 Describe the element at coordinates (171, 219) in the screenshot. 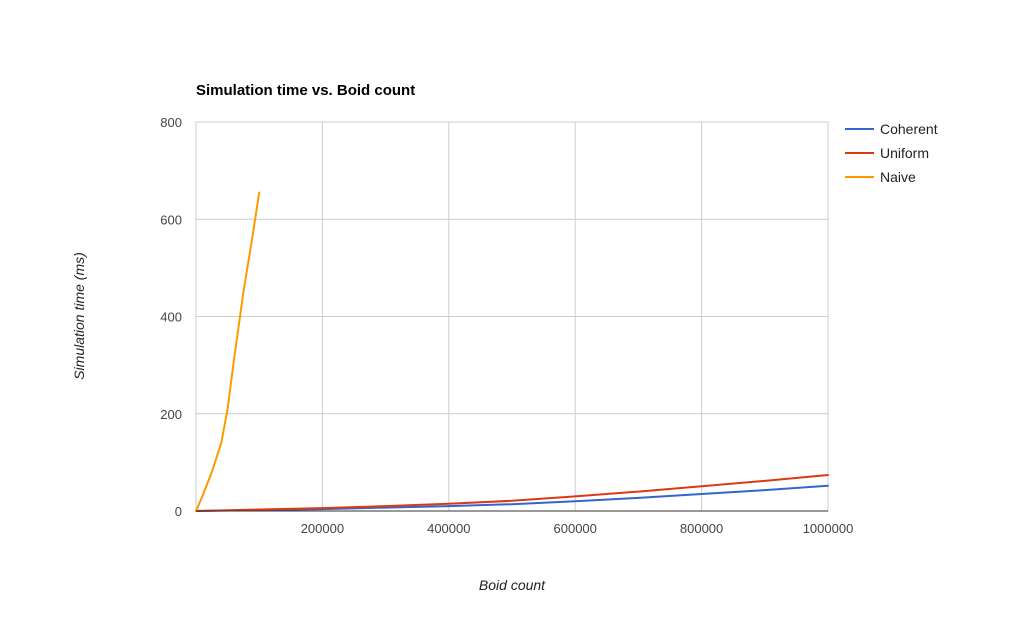

I see `y-tick-label: 600` at that location.